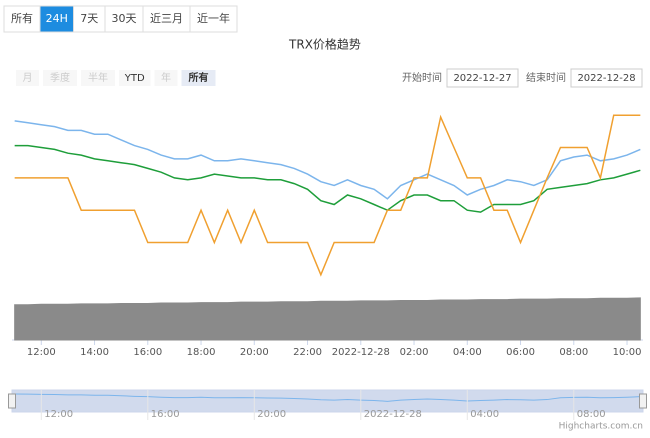  What do you see at coordinates (327, 319) in the screenshot?
I see `volume-area` at bounding box center [327, 319].